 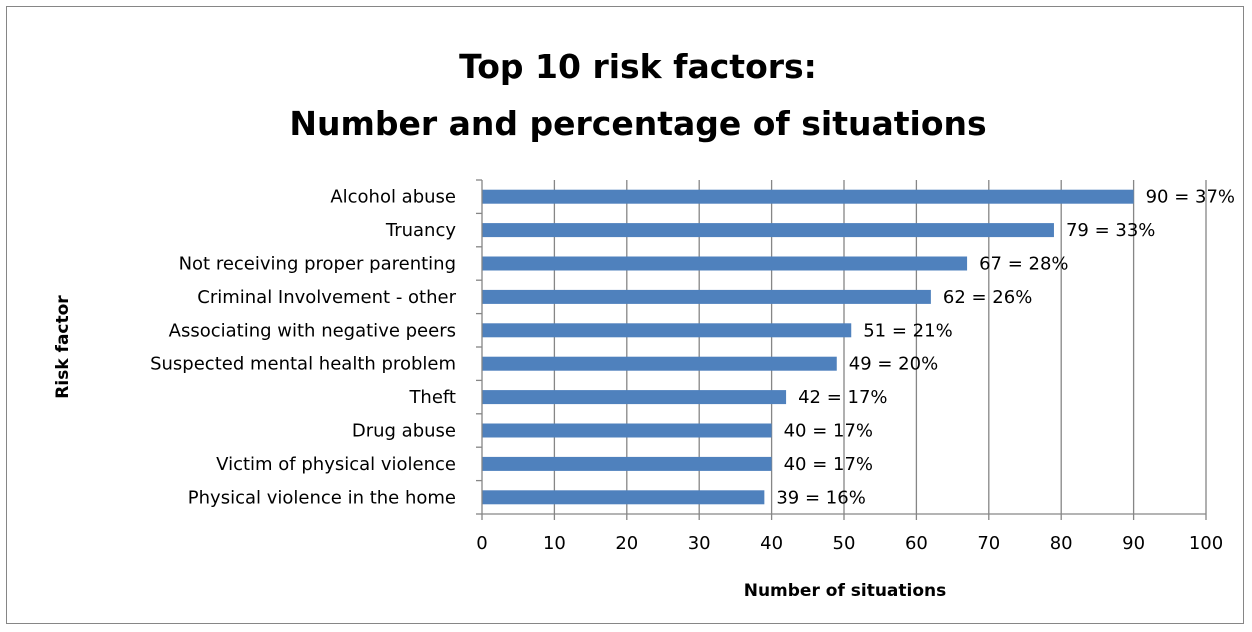 I want to click on x-tick-label: 40, so click(x=771, y=543).